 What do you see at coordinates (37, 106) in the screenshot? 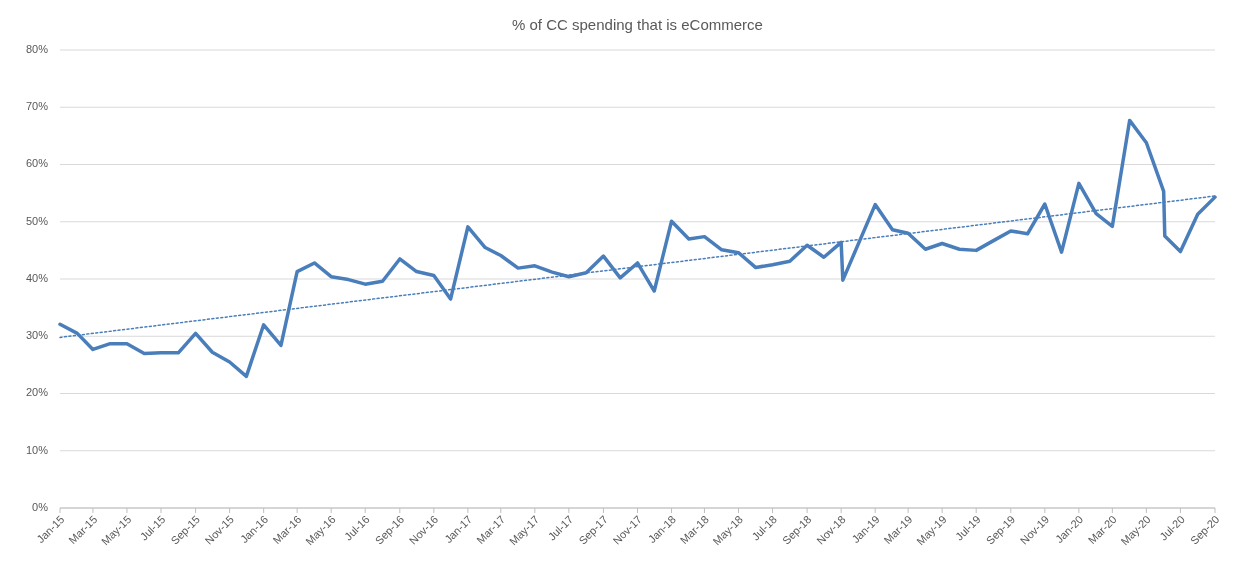
I see `y-tick-label: 70%` at bounding box center [37, 106].